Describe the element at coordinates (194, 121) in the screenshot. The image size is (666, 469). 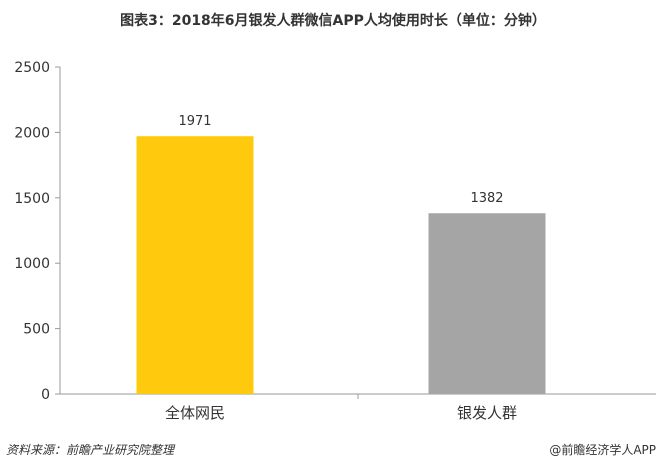
I see `data-label-0: 1971` at that location.